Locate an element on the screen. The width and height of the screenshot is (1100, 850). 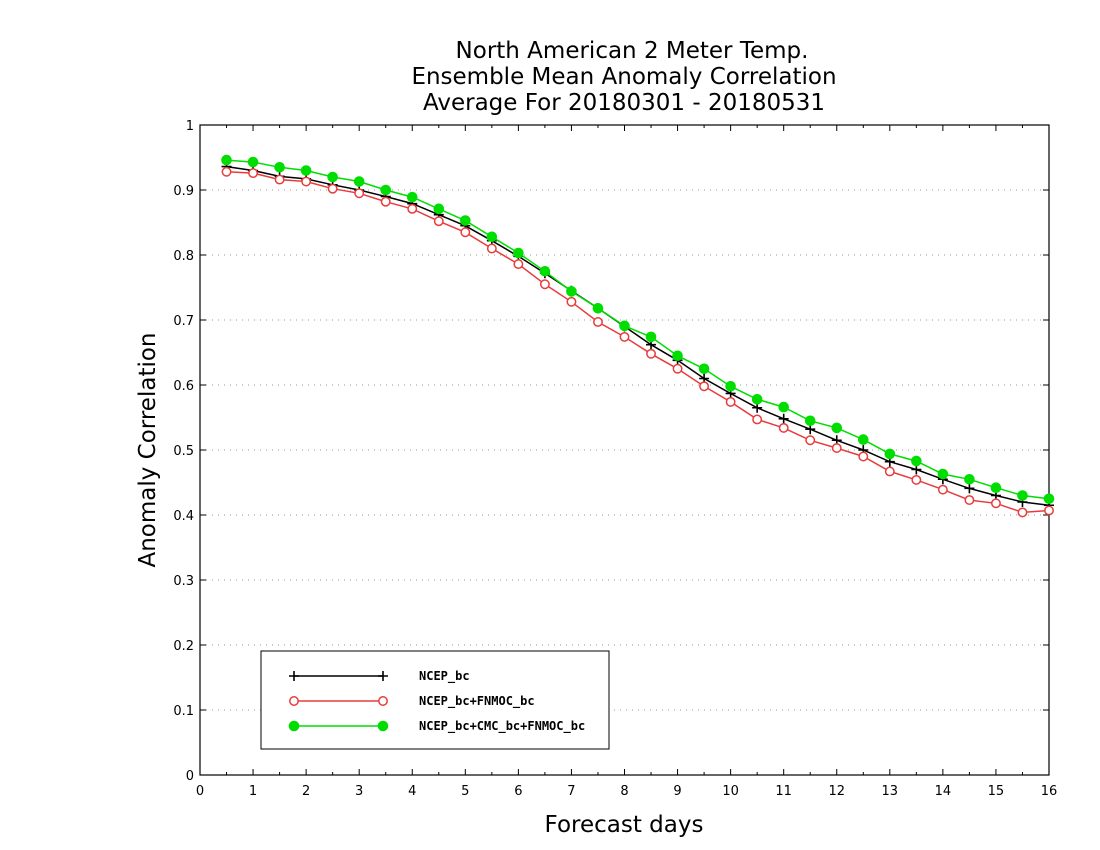
x-tick-label: 5 is located at coordinates (465, 791).